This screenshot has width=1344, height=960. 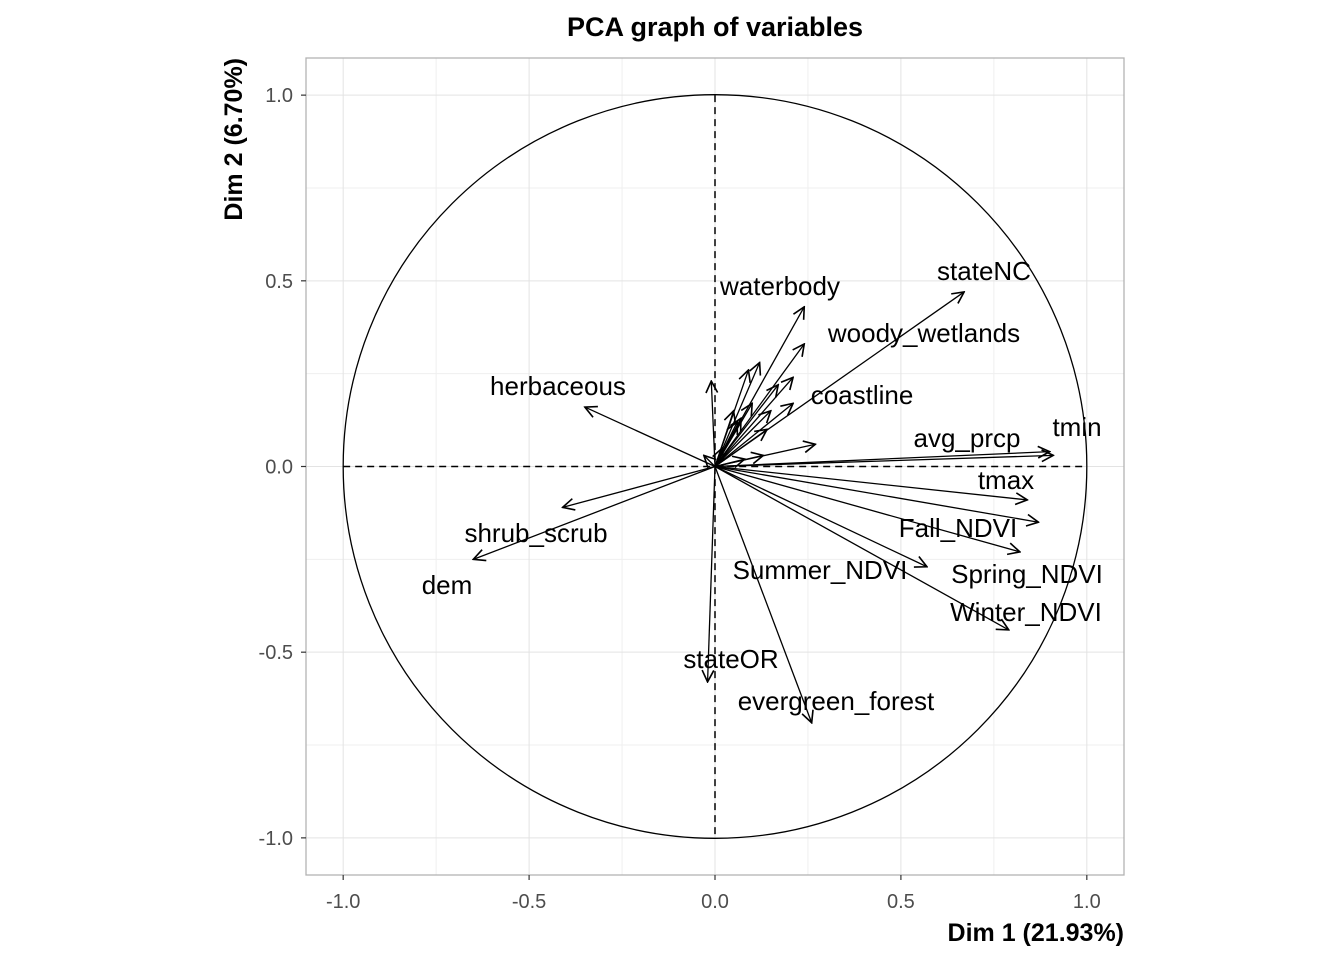 I want to click on variable-label-spring-ndvi: Spring_NDVI, so click(x=1027, y=574).